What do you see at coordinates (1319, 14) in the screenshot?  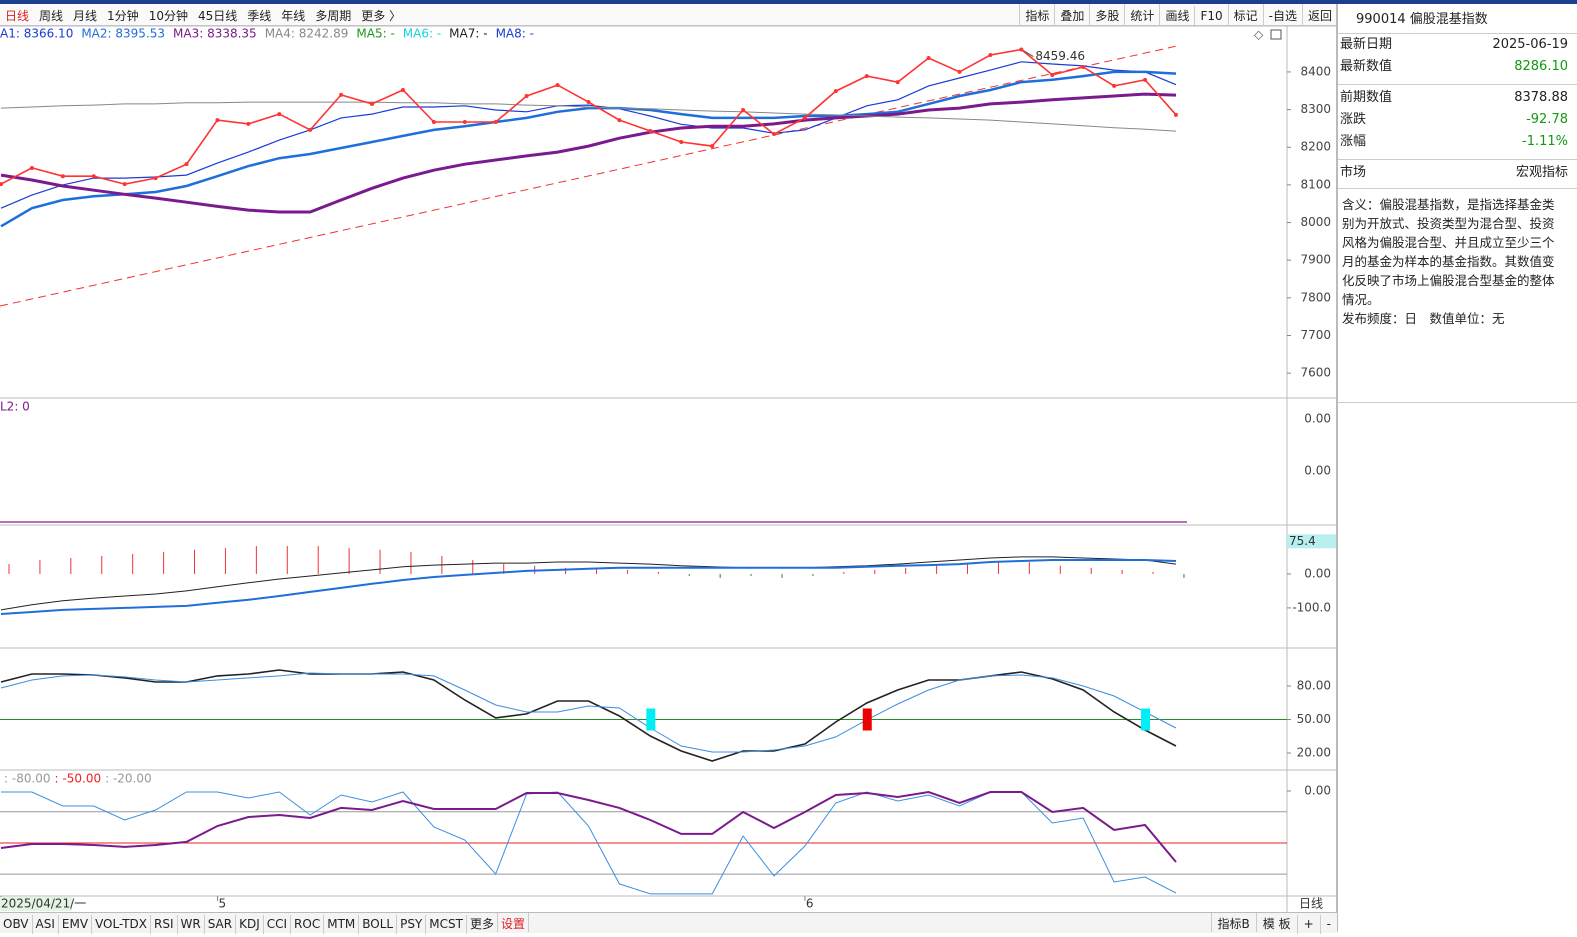 I see `tool-button: 返回` at bounding box center [1319, 14].